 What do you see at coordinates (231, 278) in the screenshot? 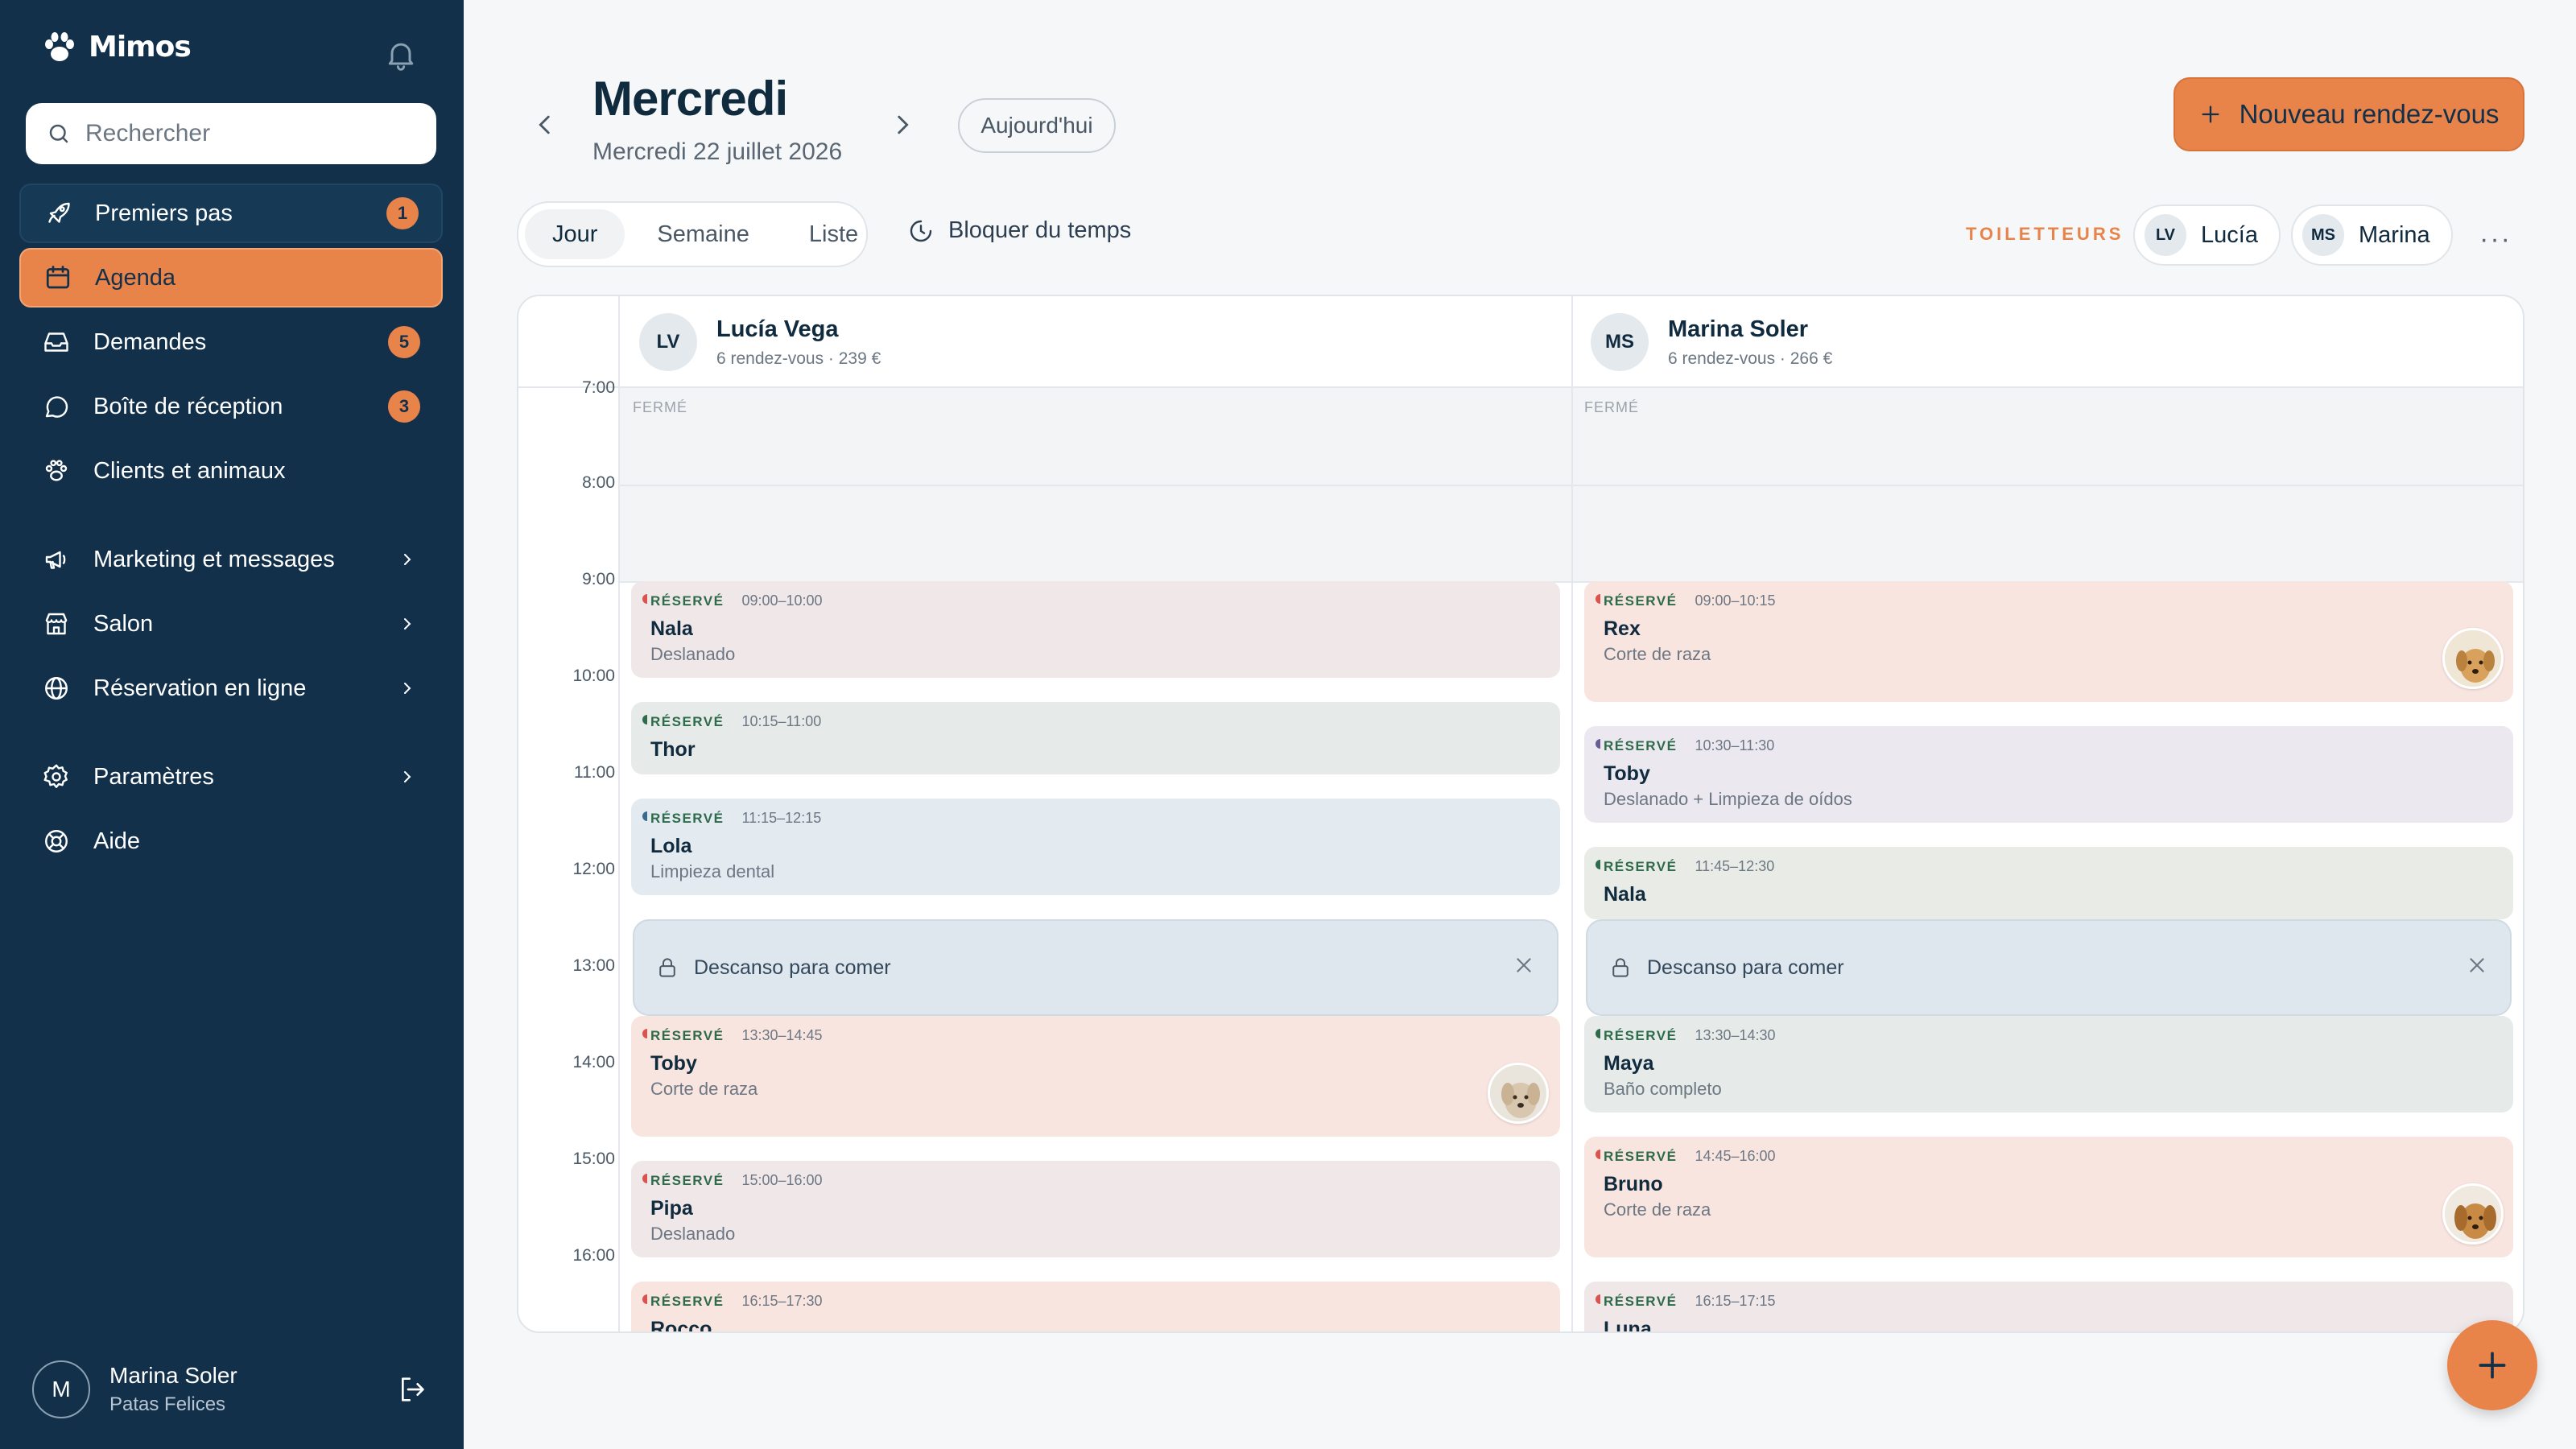
I see `sidebar-item-agenda: Agenda` at bounding box center [231, 278].